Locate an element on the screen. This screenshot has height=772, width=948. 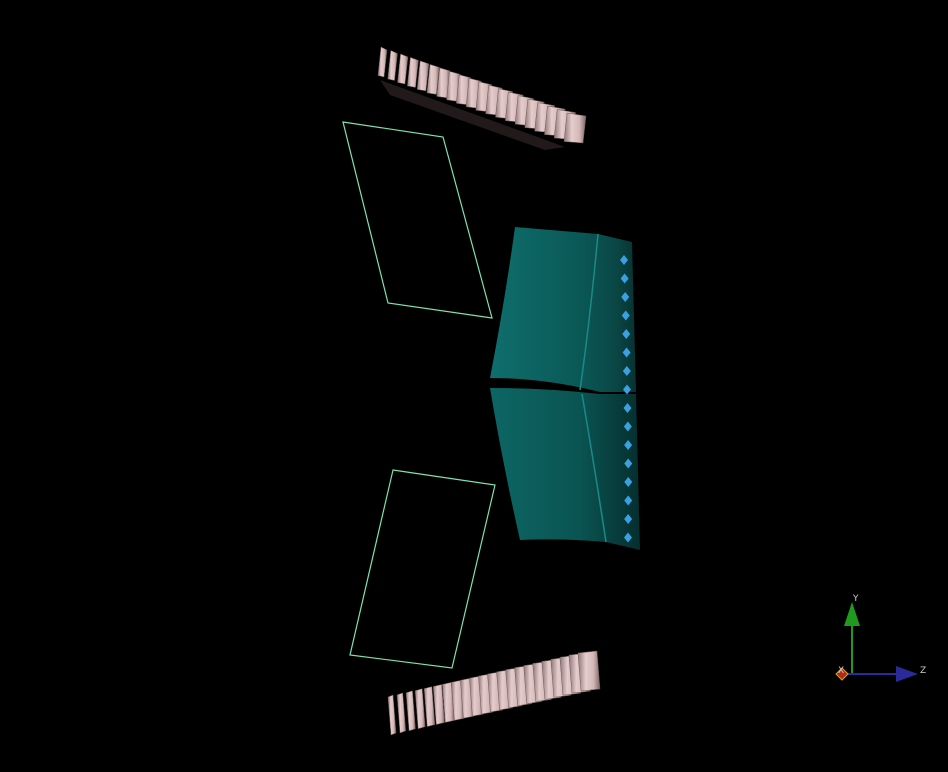
z-arrow is located at coordinates (907, 674).